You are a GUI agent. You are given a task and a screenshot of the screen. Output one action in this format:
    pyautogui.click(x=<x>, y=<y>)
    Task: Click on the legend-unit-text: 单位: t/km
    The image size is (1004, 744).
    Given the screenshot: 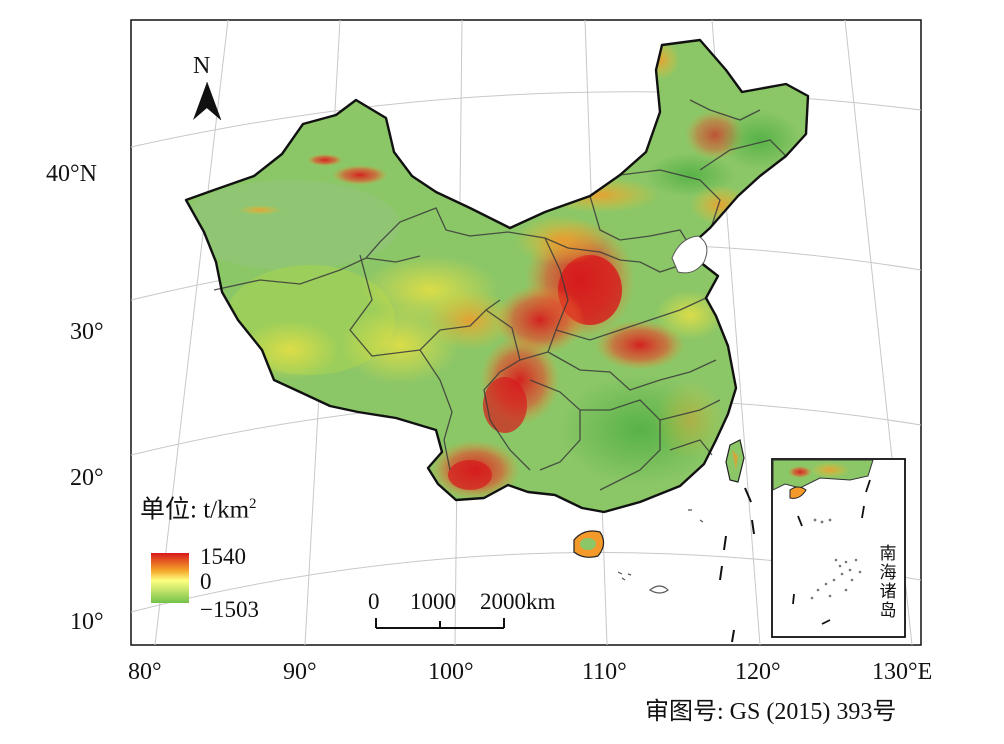 What is the action you would take?
    pyautogui.click(x=195, y=510)
    